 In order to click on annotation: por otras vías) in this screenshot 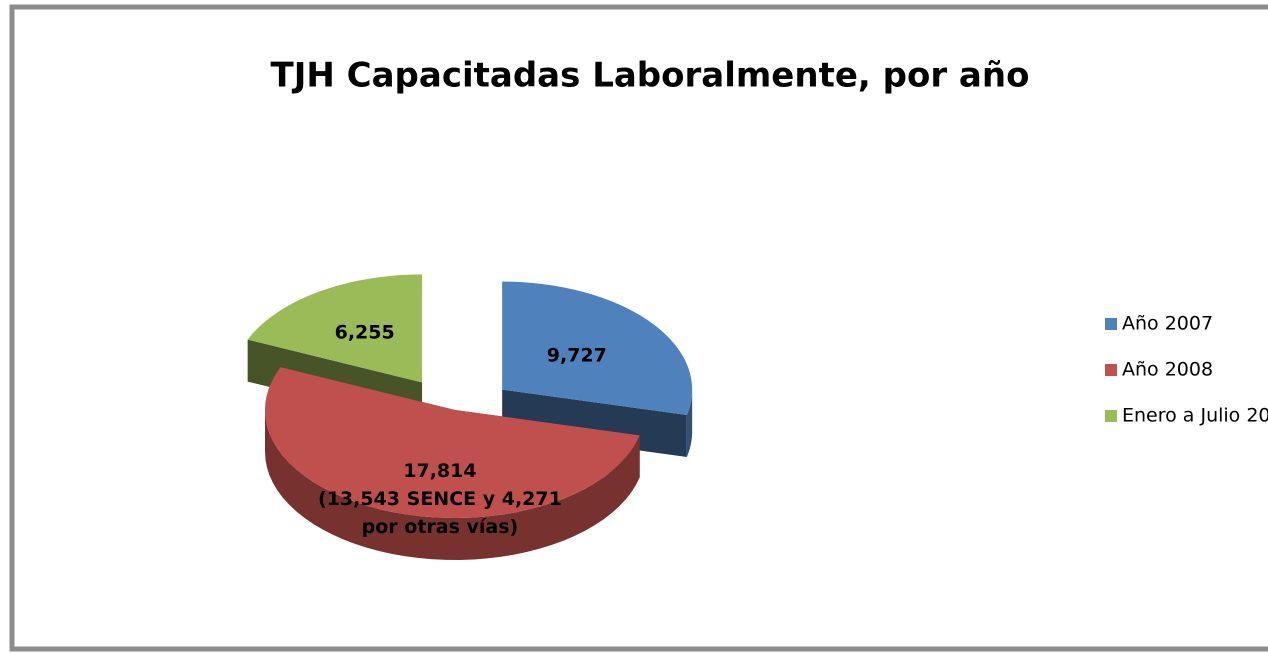, I will do `click(440, 527)`.